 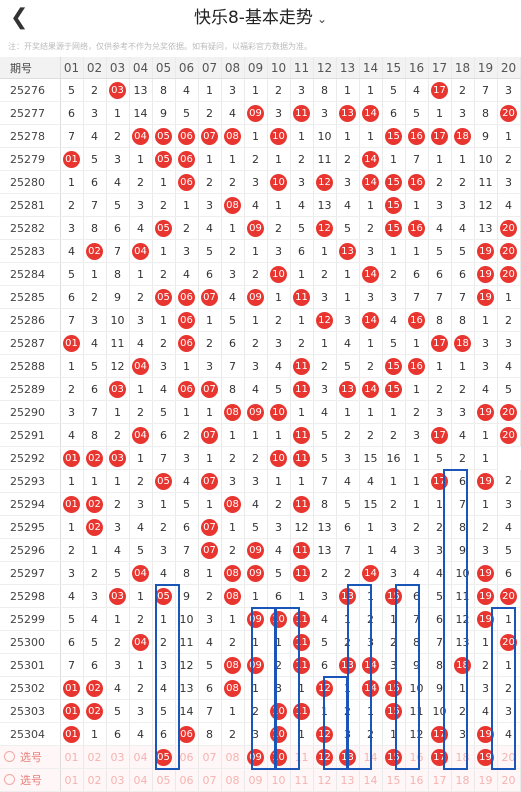 I want to click on column-header-08: 08, so click(x=233, y=68).